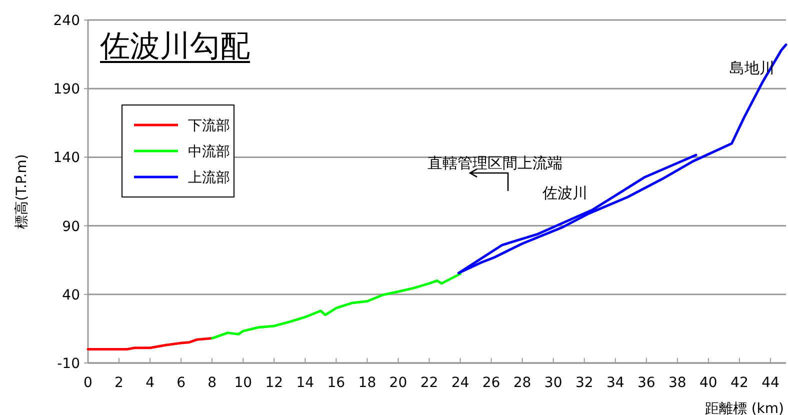  I want to click on x-tick-label: 42, so click(739, 383).